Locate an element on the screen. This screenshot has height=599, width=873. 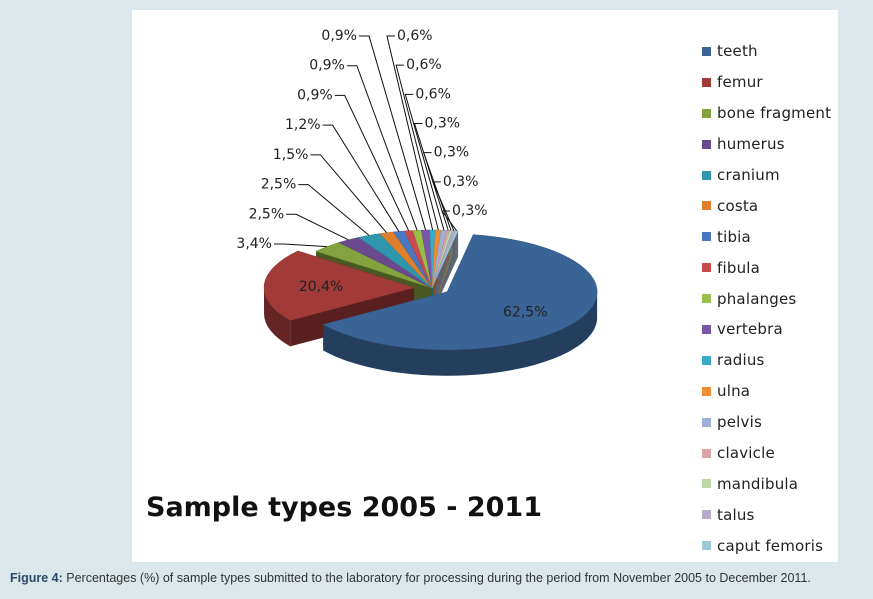
legend-label: fibula is located at coordinates (739, 267).